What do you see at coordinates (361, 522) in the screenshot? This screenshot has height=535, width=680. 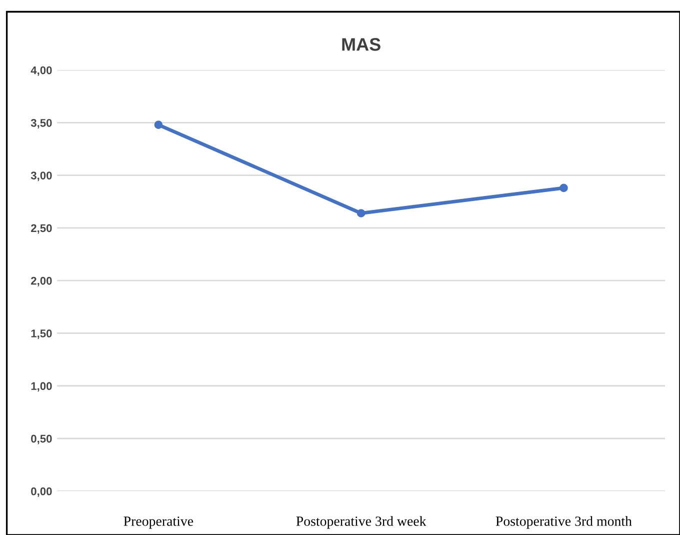 I see `x-tick-label: Postoperative 3rd week` at bounding box center [361, 522].